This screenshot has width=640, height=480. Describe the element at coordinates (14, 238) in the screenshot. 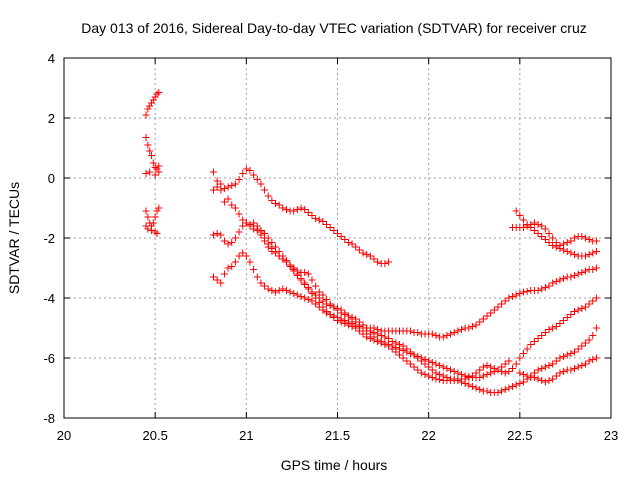

I see `y-axis-label: SDTVAR / TECUs` at that location.